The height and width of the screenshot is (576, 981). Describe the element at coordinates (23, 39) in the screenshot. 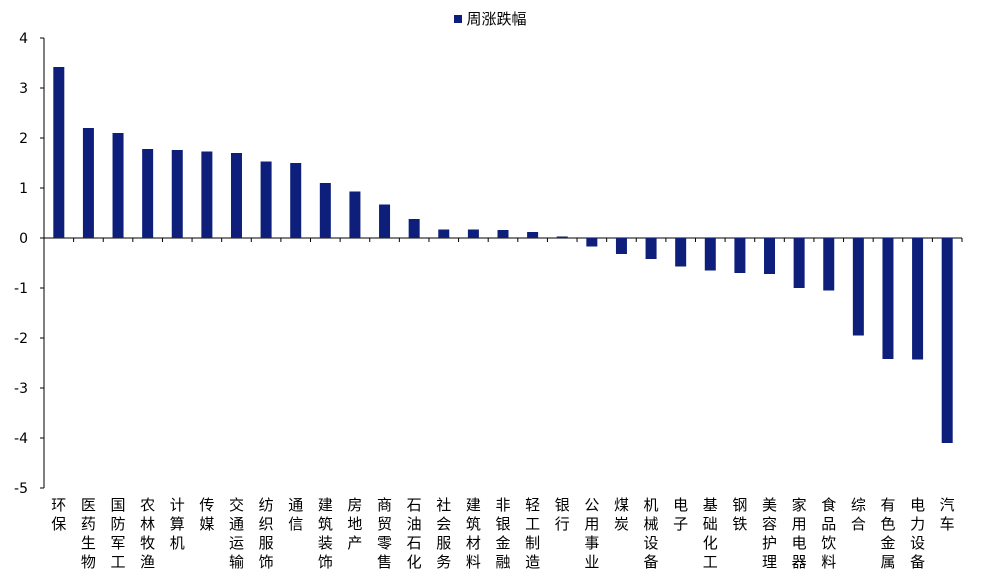

I see `y-tick-label: 4` at that location.